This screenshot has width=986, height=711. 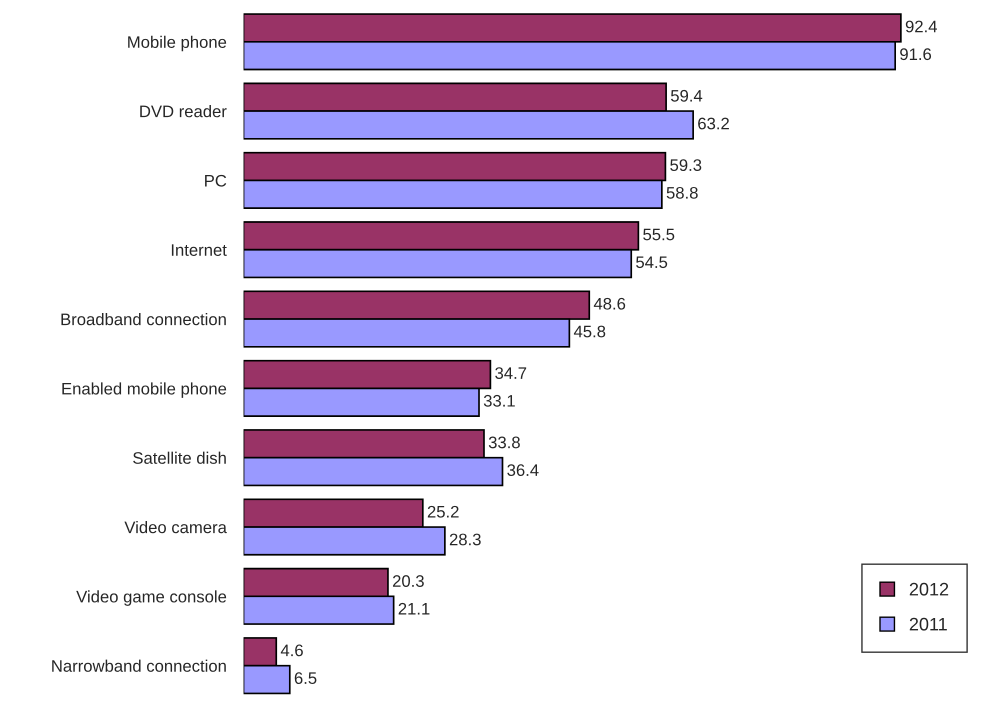 What do you see at coordinates (929, 589) in the screenshot?
I see `legend-label: 2012` at bounding box center [929, 589].